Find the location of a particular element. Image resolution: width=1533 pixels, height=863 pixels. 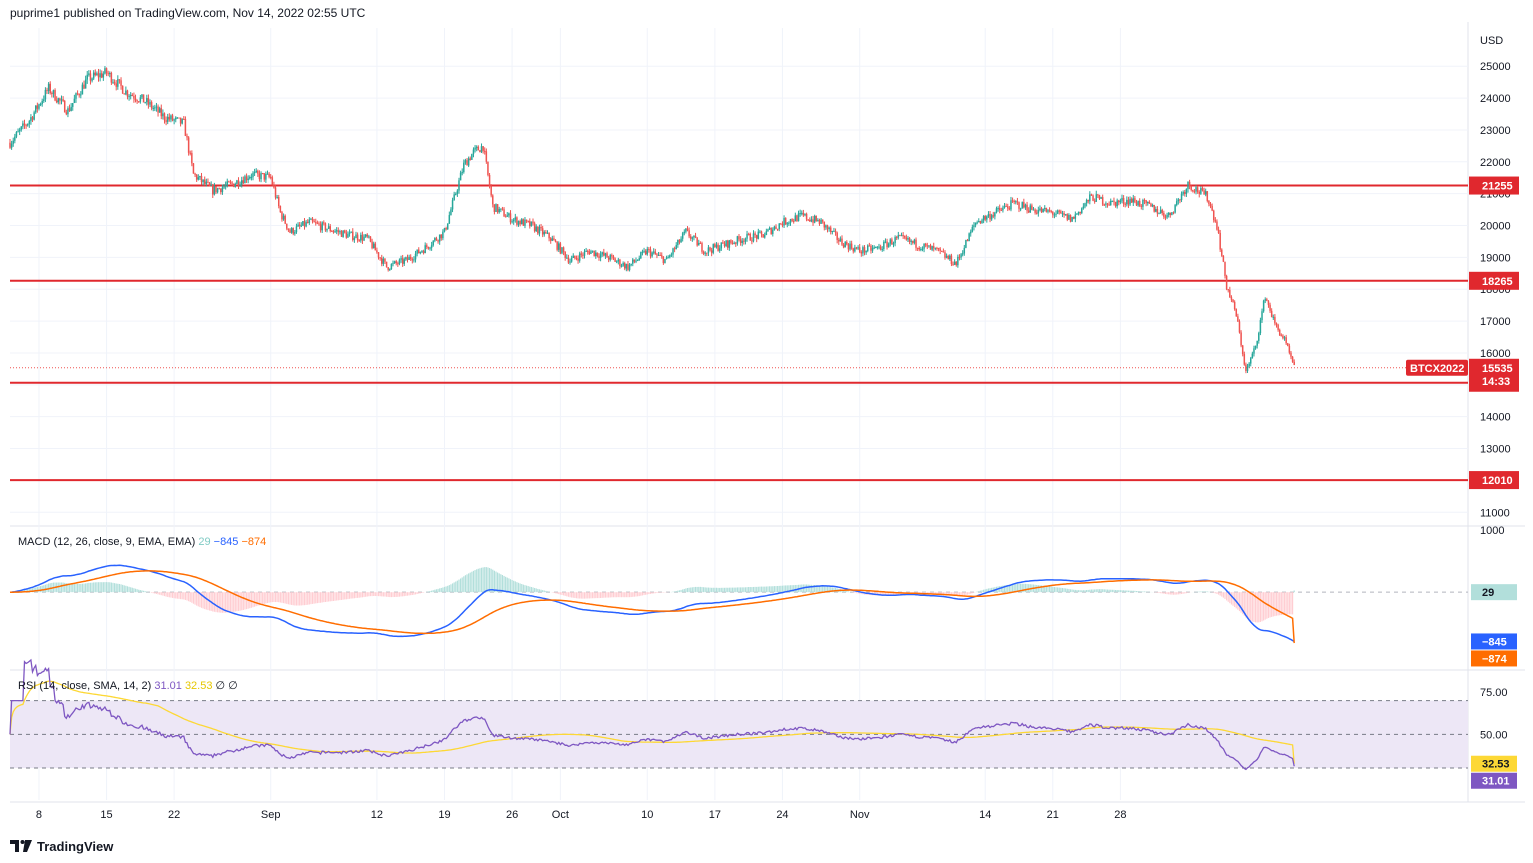

level-tag is located at coordinates (1494, 280).